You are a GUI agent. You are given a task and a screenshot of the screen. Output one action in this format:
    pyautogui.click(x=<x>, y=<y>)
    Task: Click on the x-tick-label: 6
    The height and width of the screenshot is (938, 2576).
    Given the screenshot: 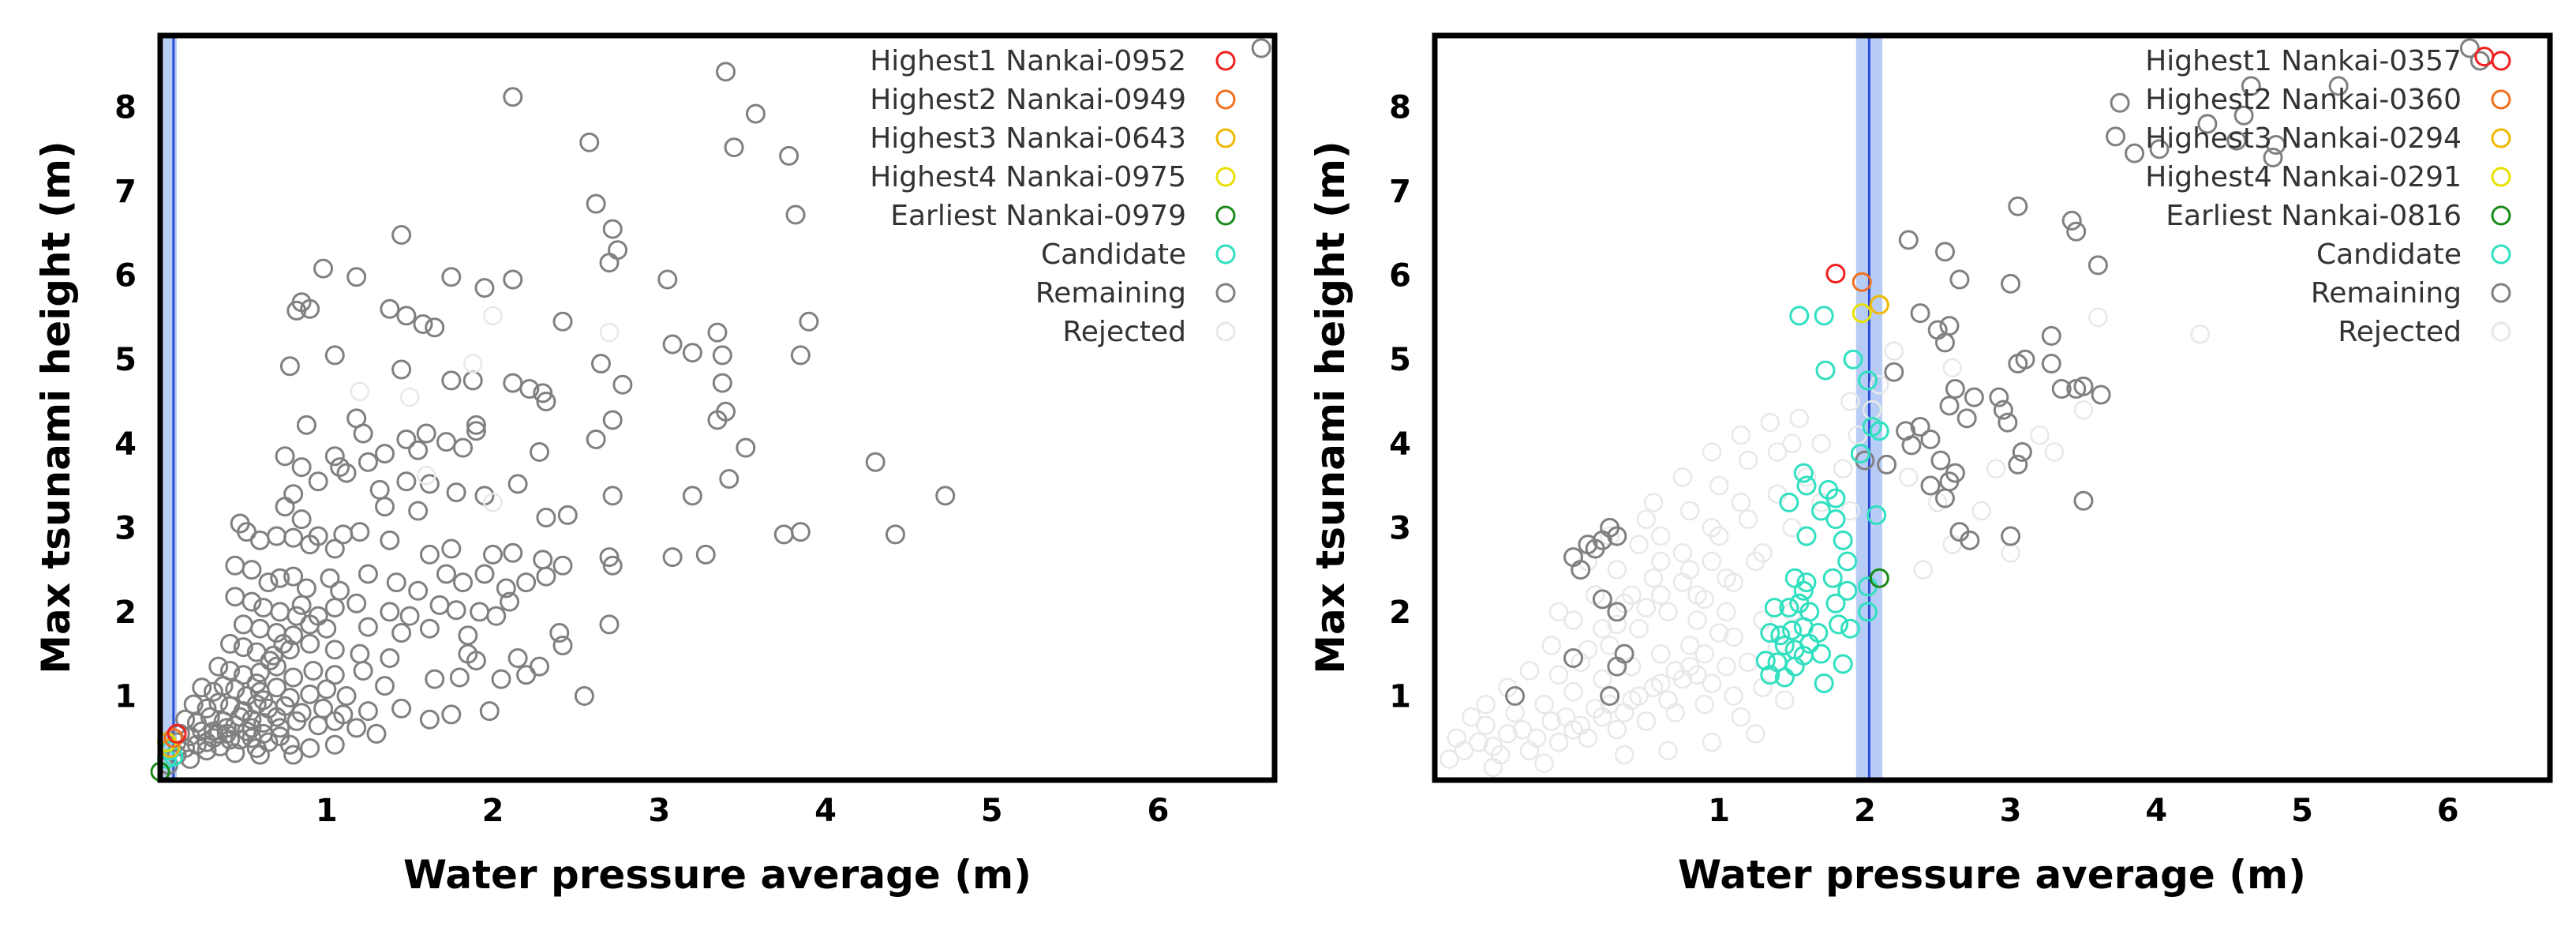 What is the action you would take?
    pyautogui.click(x=1159, y=811)
    